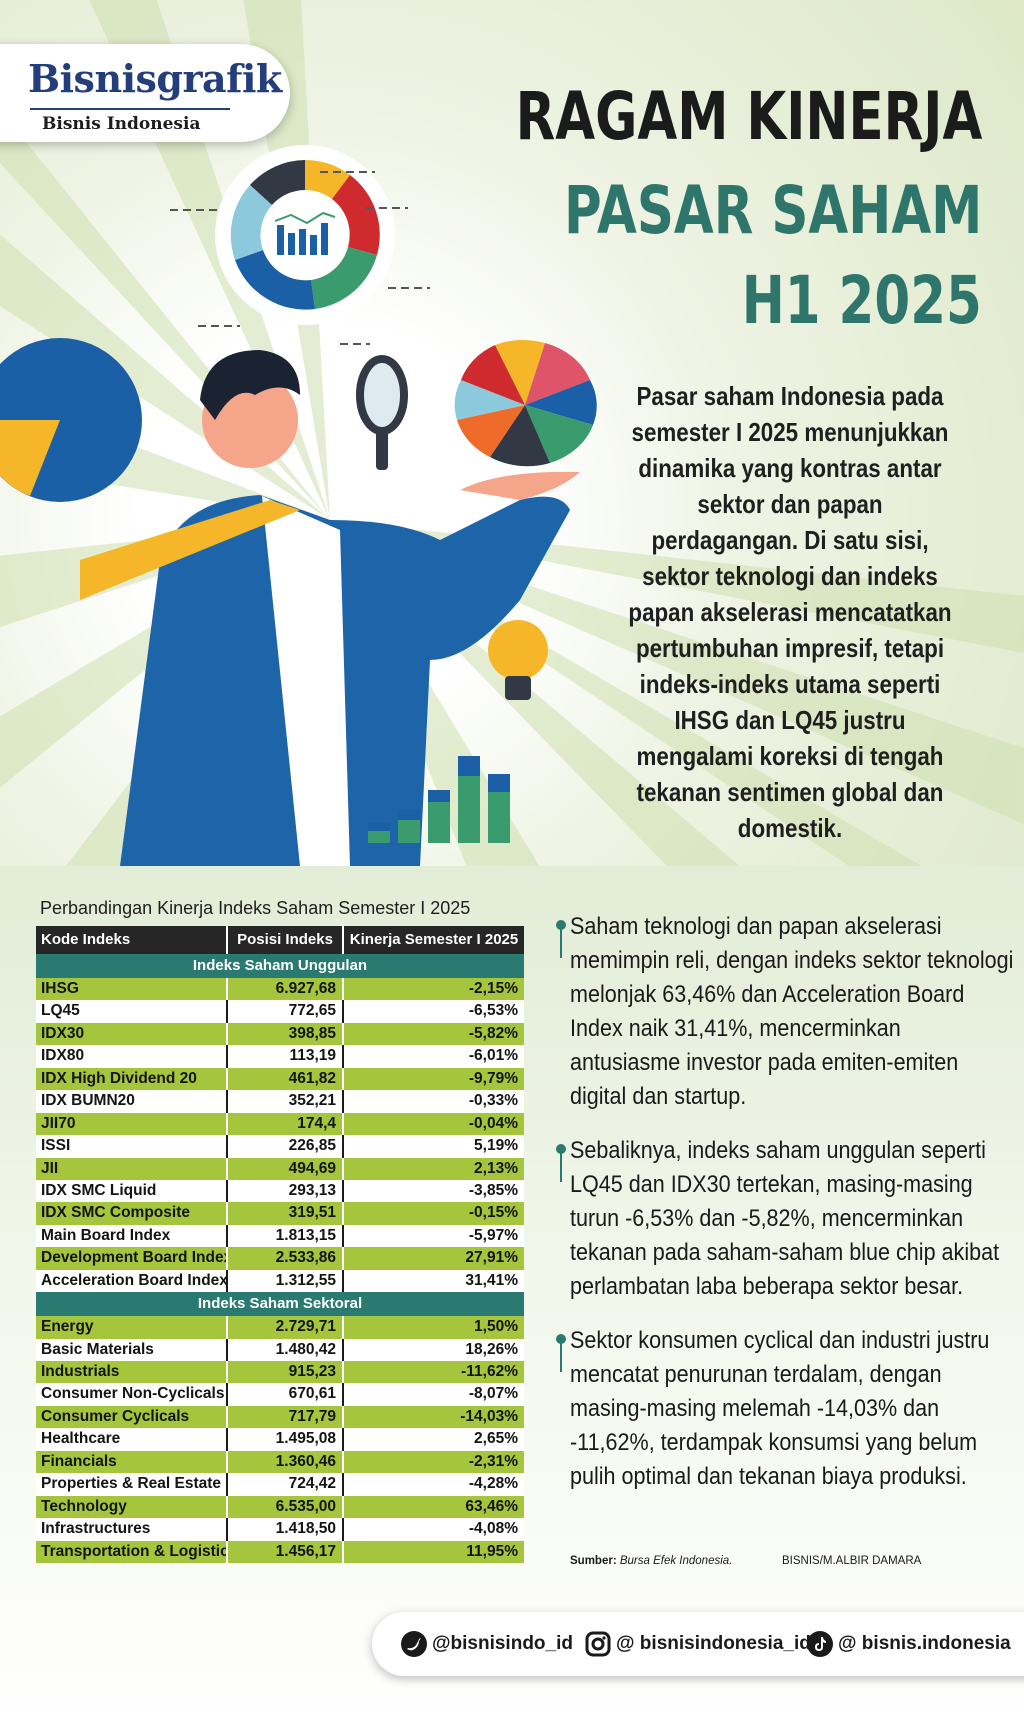 The image size is (1024, 1730). Describe the element at coordinates (748, 116) in the screenshot. I see `title-line-1: RAGAM KINERJA` at that location.